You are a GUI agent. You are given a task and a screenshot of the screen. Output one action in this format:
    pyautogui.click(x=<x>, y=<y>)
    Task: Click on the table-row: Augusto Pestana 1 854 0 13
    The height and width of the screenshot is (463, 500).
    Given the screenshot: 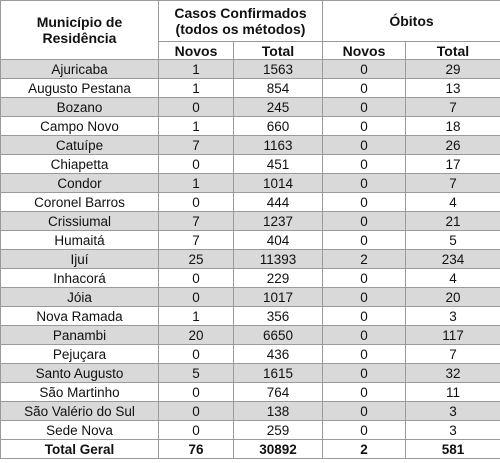 What is the action you would take?
    pyautogui.click(x=250, y=88)
    